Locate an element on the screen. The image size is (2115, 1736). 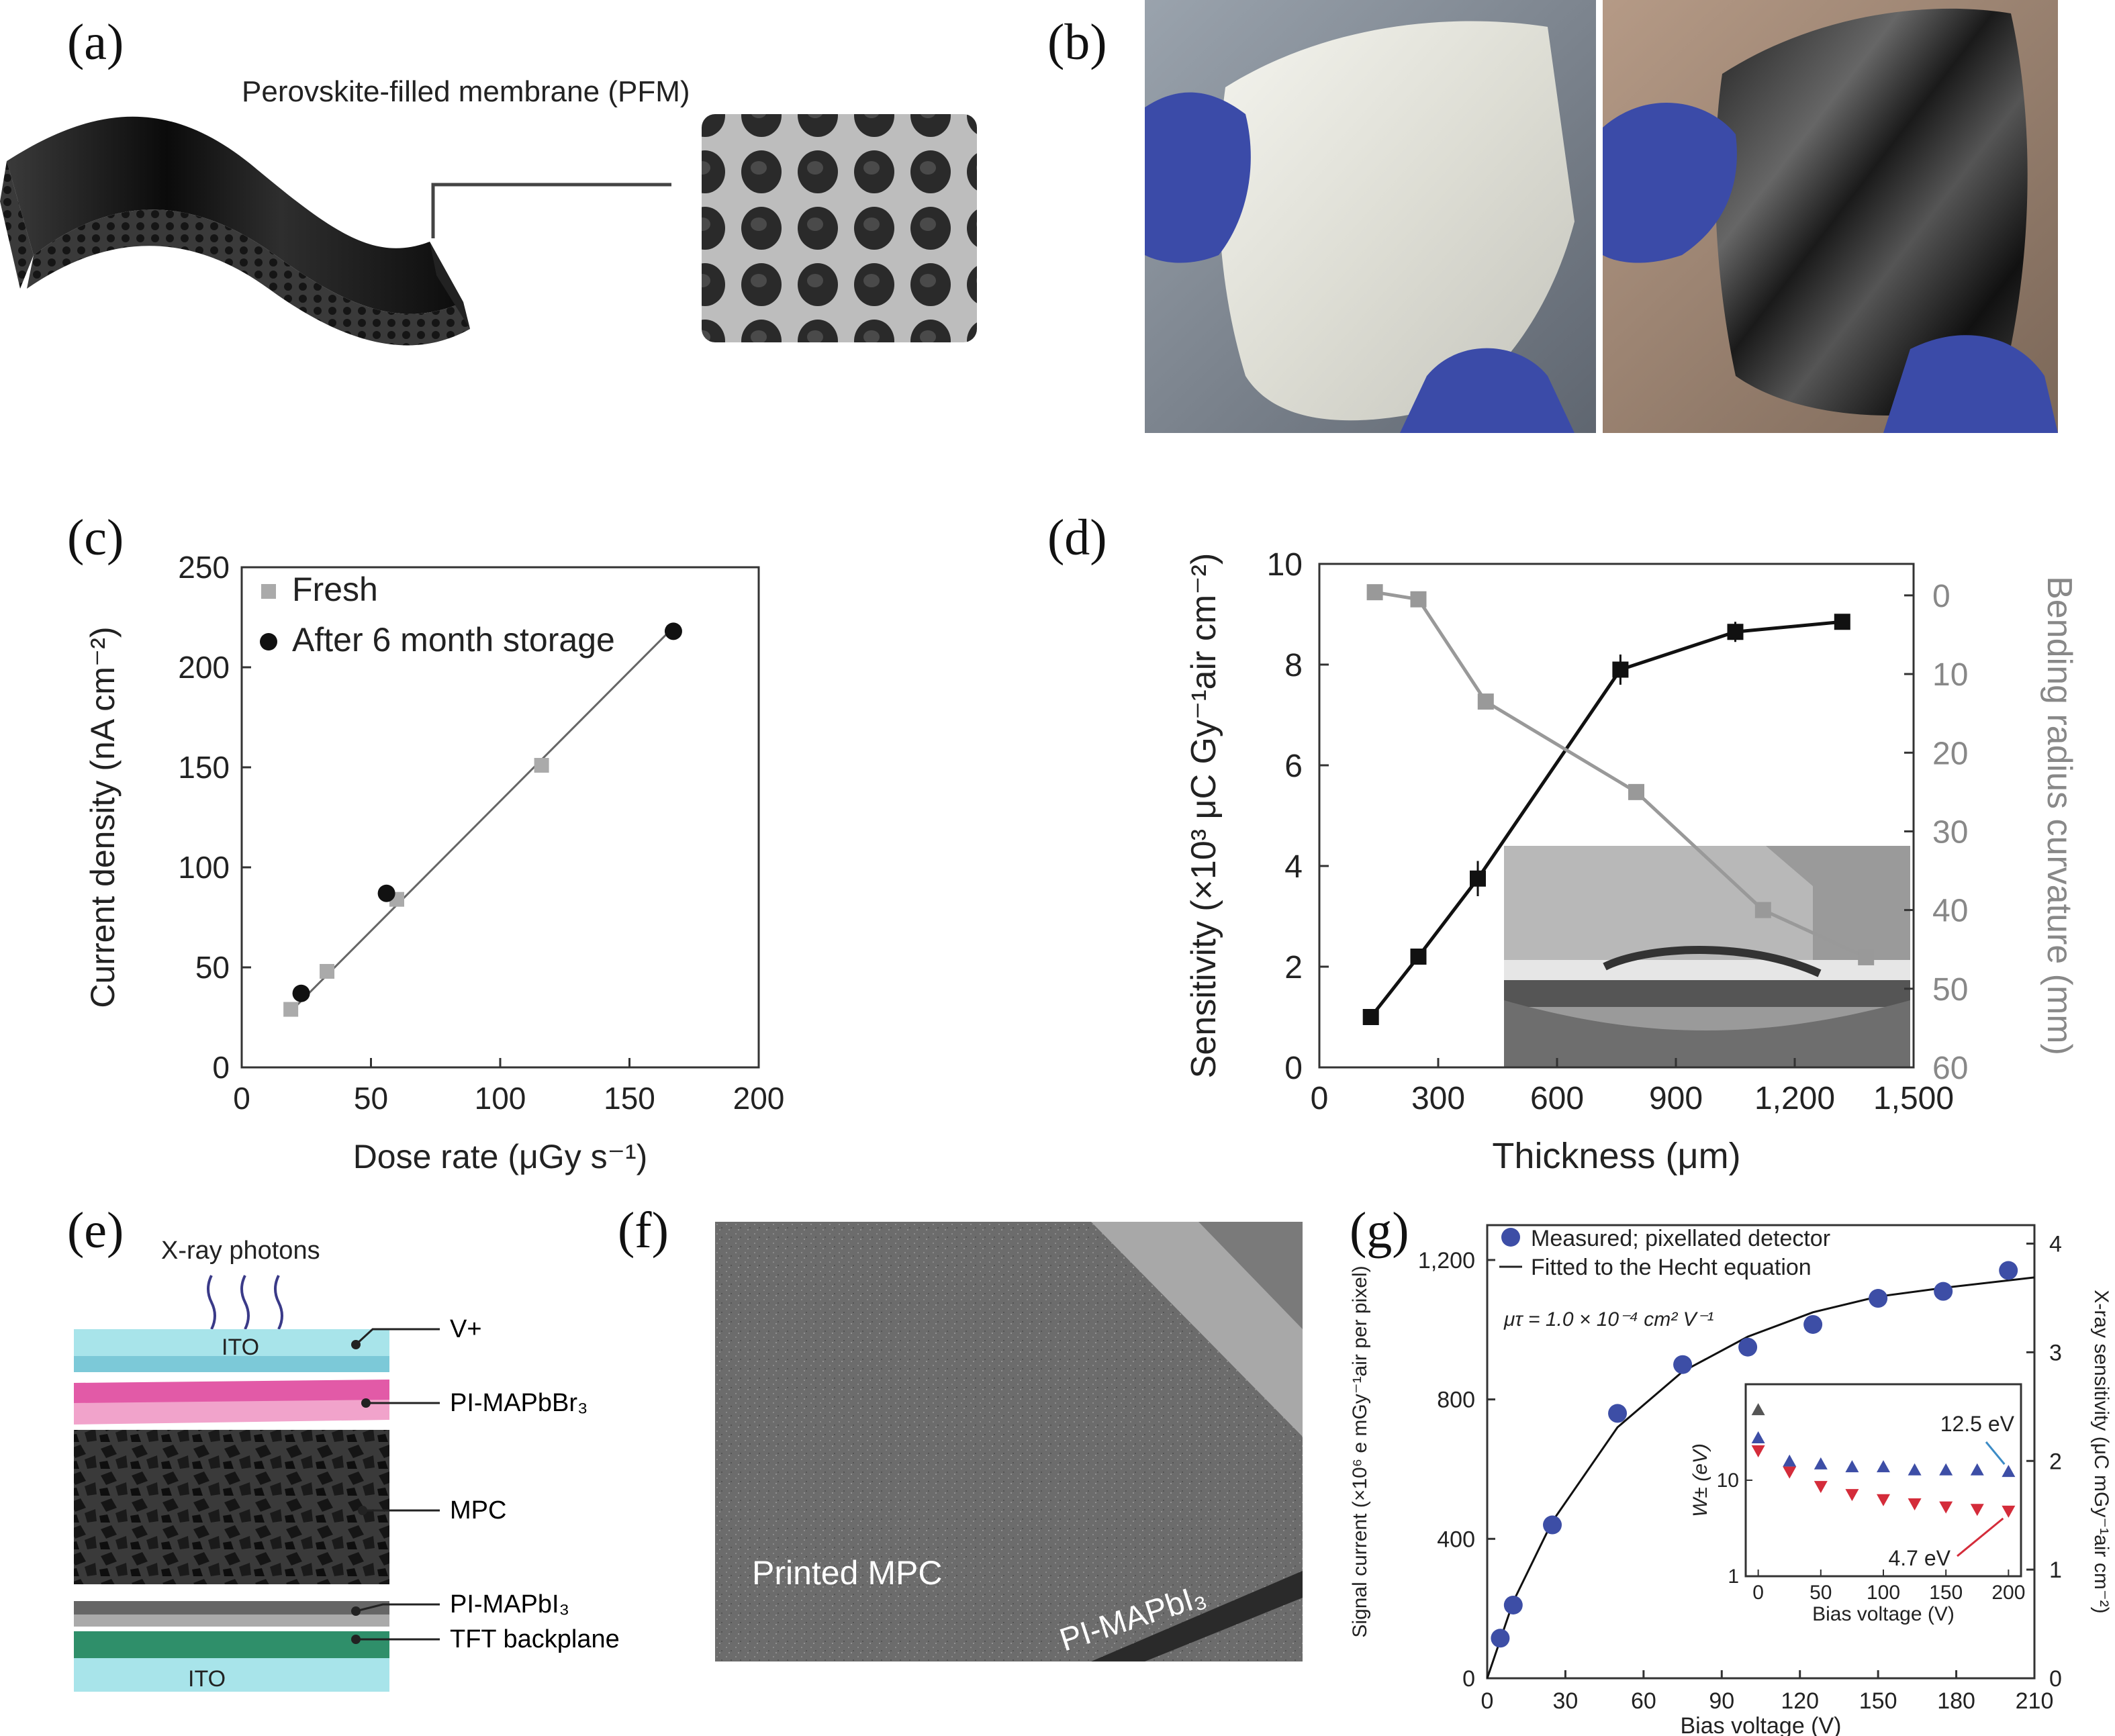
chart-g-xtick-label: 90 is located at coordinates (1721, 1701).